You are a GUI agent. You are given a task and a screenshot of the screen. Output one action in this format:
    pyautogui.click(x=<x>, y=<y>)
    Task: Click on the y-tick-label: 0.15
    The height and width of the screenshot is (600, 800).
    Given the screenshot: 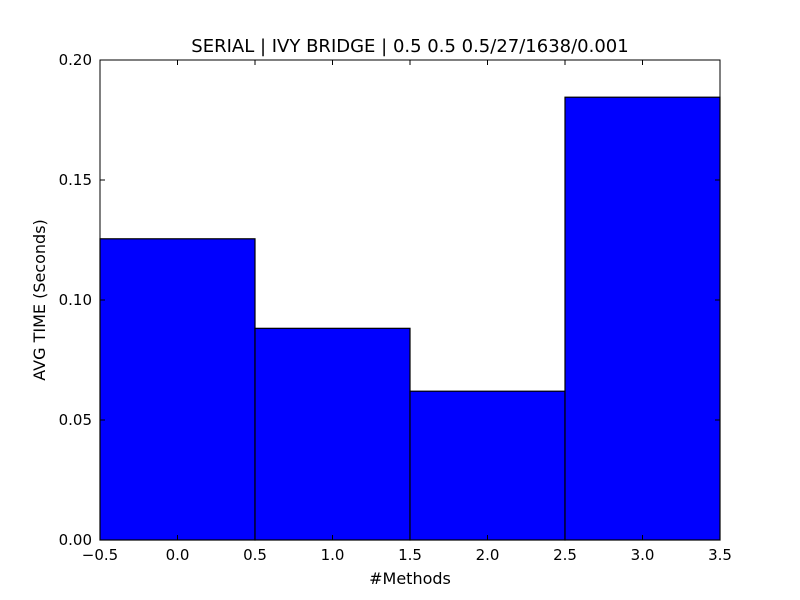 What is the action you would take?
    pyautogui.click(x=75, y=180)
    